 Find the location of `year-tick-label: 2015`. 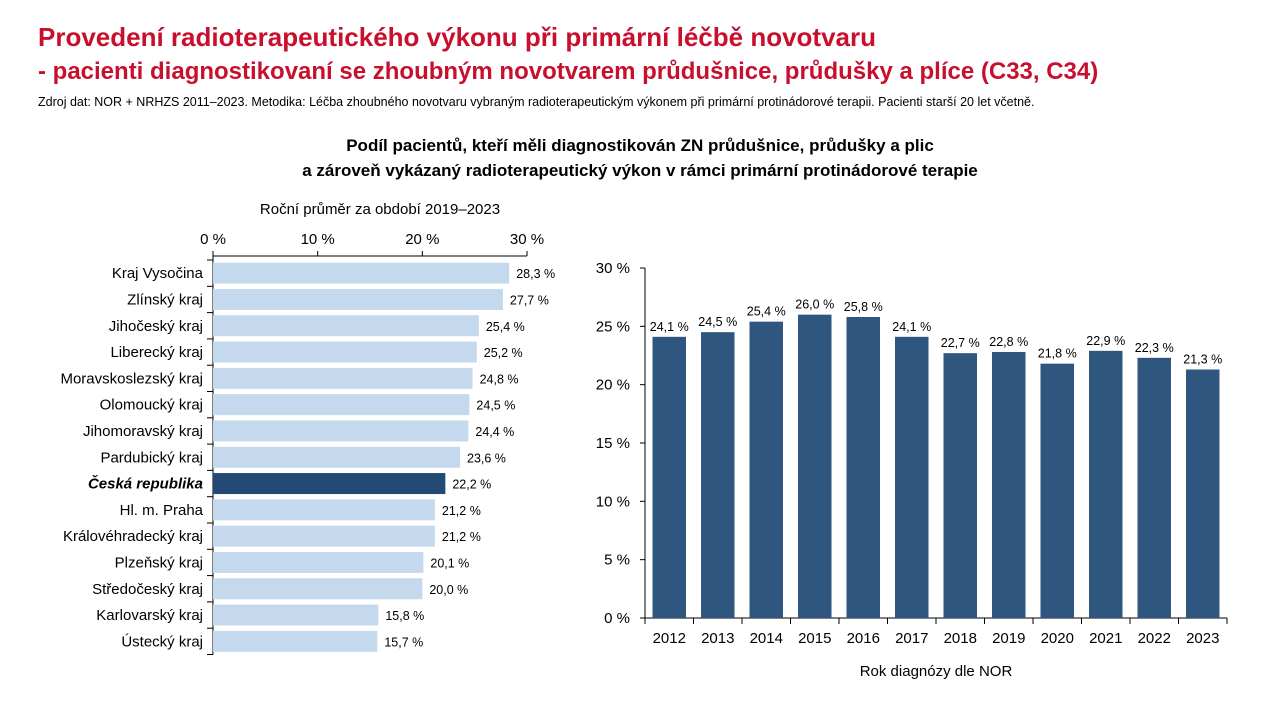

year-tick-label: 2015 is located at coordinates (814, 638).